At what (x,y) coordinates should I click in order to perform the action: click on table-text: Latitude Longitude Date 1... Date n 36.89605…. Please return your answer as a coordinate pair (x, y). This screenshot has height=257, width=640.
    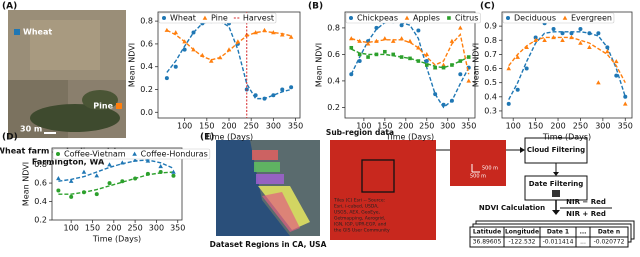
    Looking at the image, I should click on (549, 237).